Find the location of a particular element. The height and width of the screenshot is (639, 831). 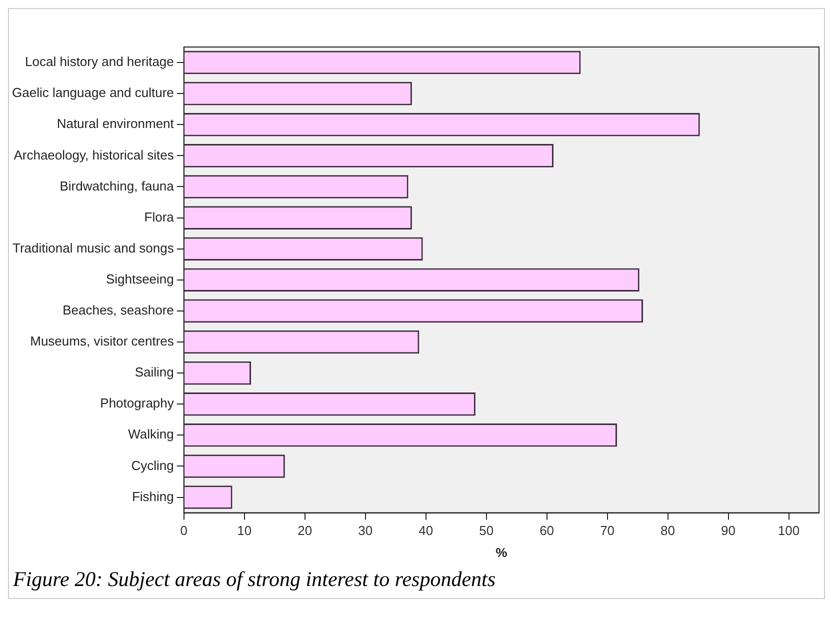

y-tick-label: Beaches, seashore is located at coordinates (118, 310).